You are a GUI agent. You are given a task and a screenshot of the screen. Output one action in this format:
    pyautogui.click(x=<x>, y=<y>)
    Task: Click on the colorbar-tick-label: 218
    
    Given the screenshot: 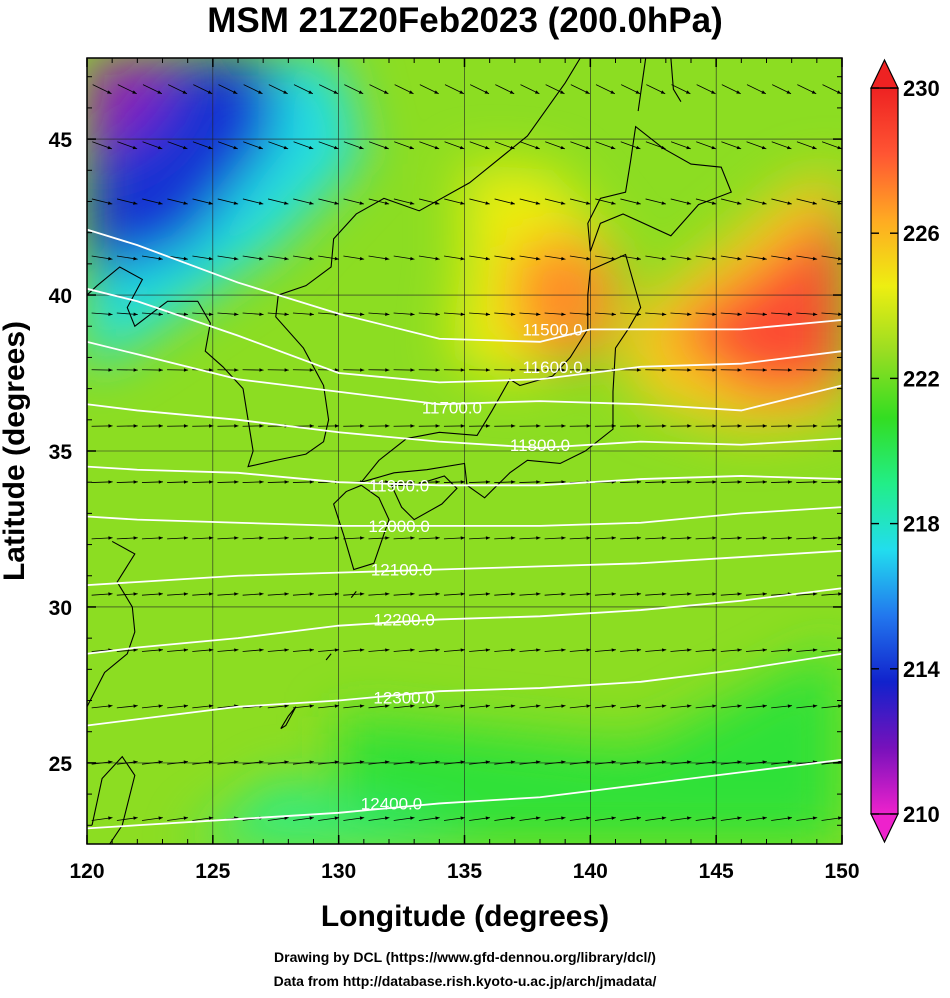 What is the action you would take?
    pyautogui.click(x=921, y=524)
    